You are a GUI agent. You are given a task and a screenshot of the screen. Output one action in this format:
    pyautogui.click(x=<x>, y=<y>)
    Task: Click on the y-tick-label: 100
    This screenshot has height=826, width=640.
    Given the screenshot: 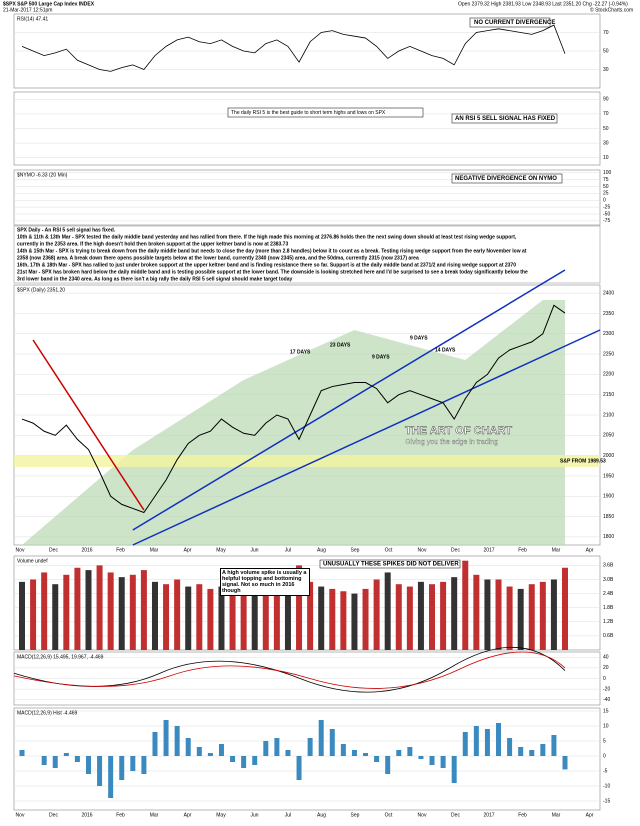 What is the action you would take?
    pyautogui.click(x=607, y=173)
    